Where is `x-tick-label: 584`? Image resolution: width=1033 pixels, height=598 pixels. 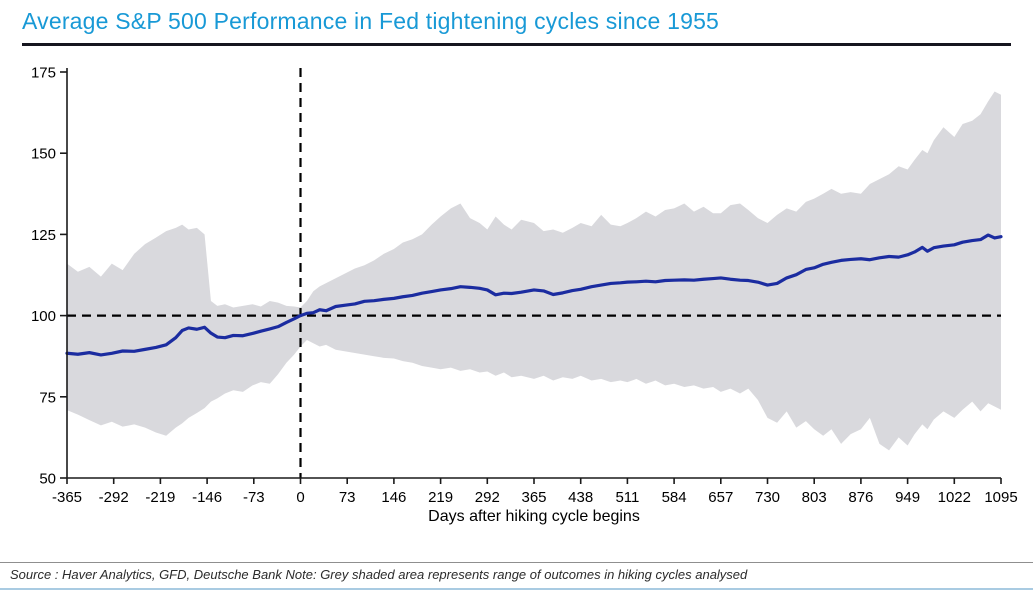 x-tick-label: 584 is located at coordinates (674, 497).